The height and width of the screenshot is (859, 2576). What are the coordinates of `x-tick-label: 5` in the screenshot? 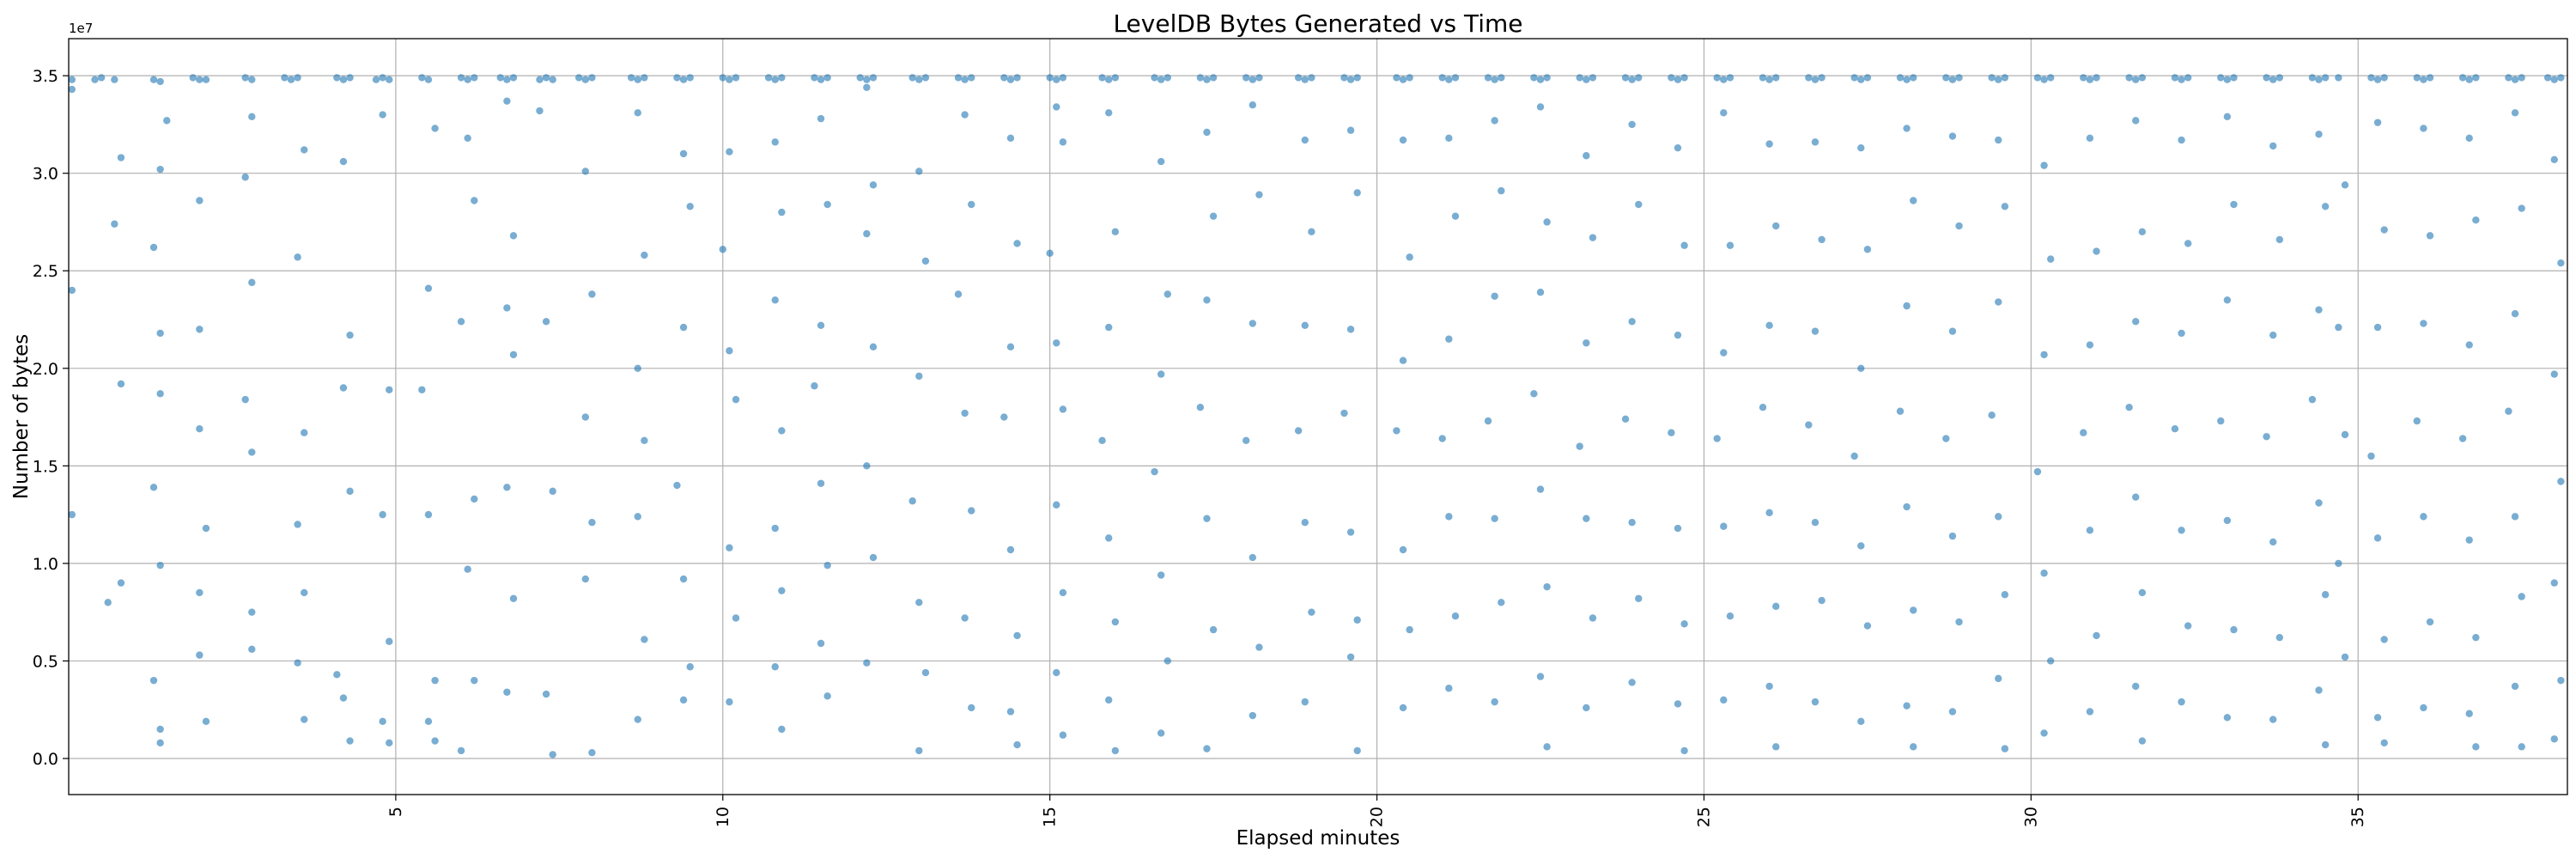 It's located at (396, 812).